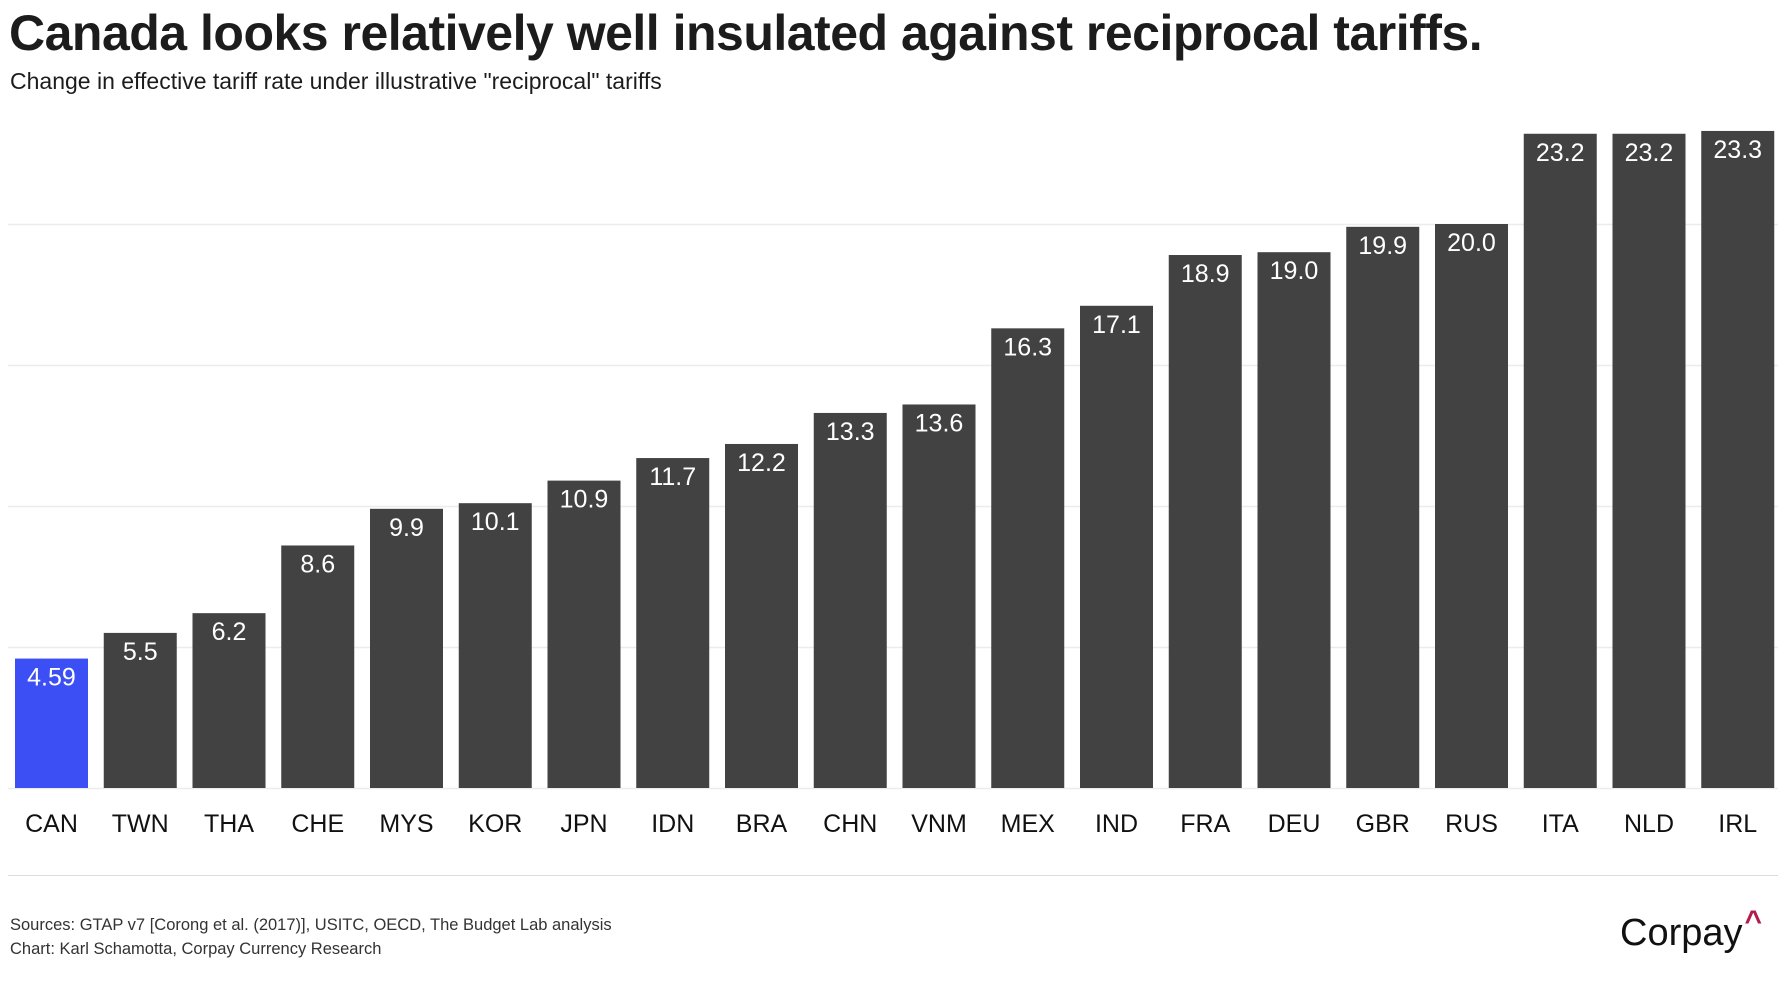  I want to click on bar-mys, so click(406, 648).